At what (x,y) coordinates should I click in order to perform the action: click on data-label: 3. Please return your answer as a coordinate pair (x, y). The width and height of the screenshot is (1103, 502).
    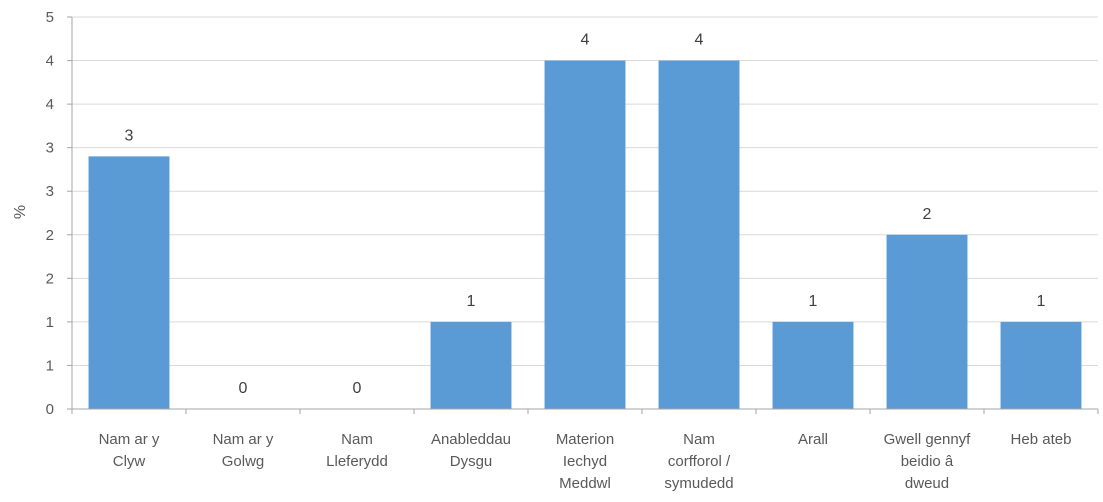
    Looking at the image, I should click on (129, 135).